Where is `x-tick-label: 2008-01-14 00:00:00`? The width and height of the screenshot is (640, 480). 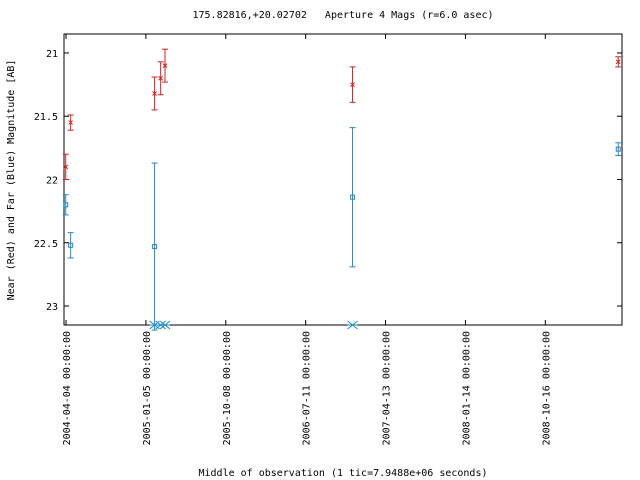 x-tick-label: 2008-01-14 00:00:00 is located at coordinates (466, 388).